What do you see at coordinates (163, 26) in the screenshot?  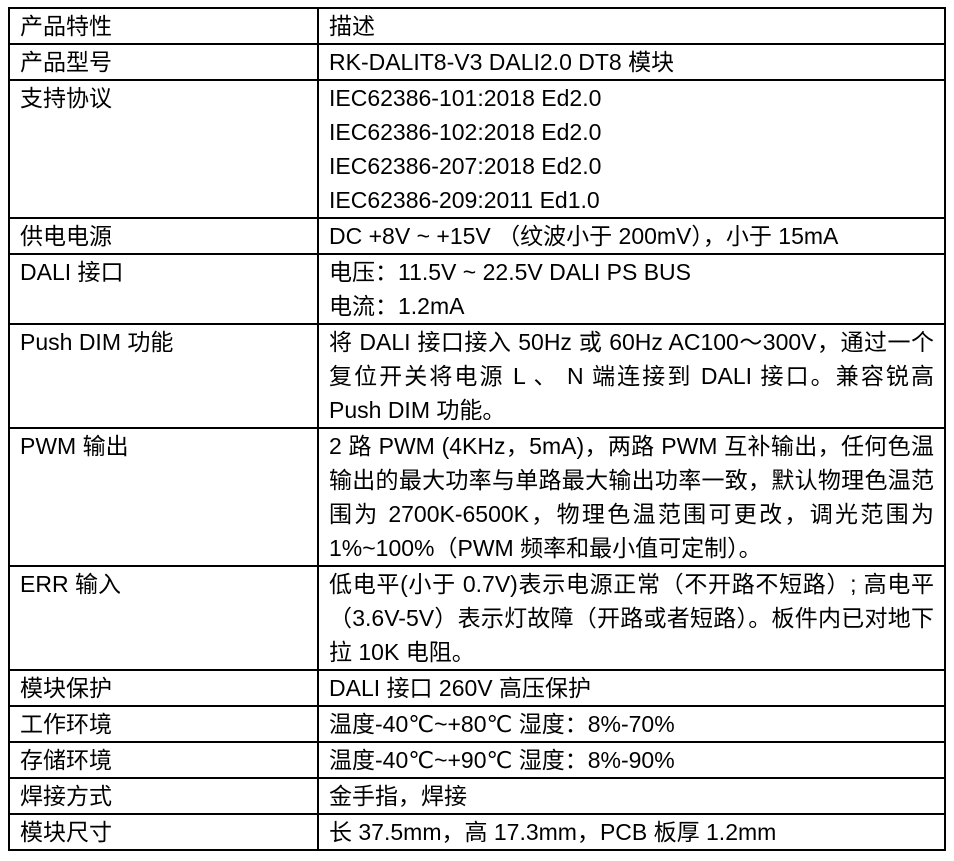 I see `feature-column-header: 产品特性` at bounding box center [163, 26].